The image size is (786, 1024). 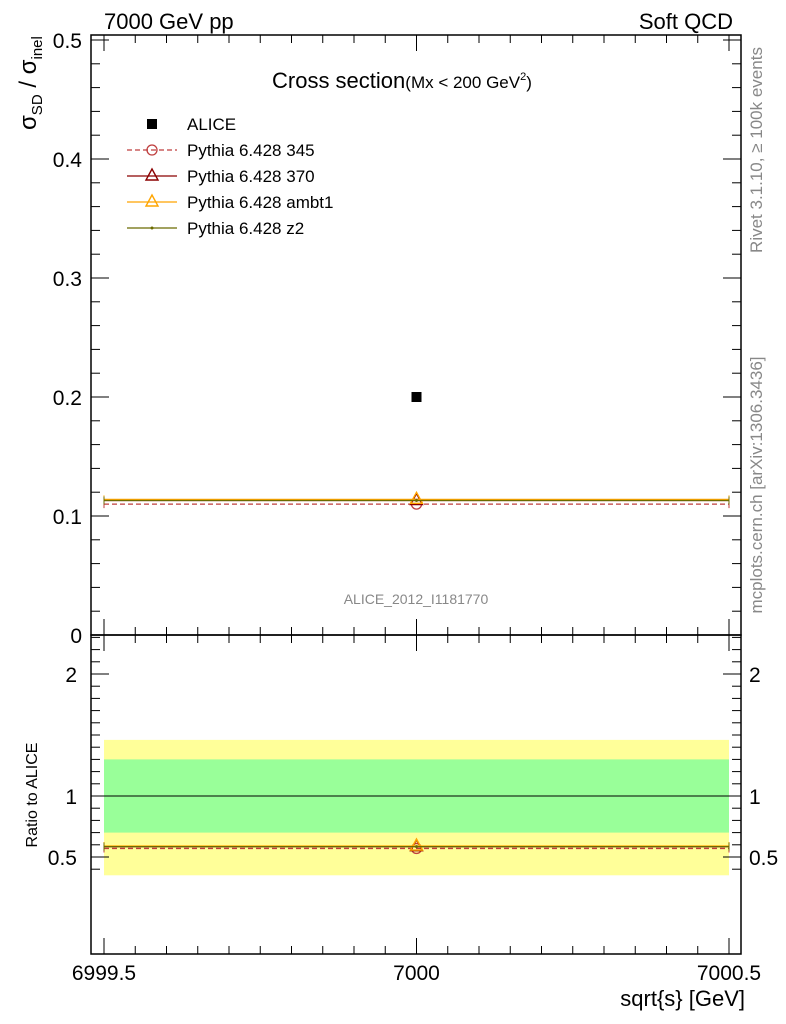 What do you see at coordinates (416, 397) in the screenshot?
I see `main-alice-marker-square` at bounding box center [416, 397].